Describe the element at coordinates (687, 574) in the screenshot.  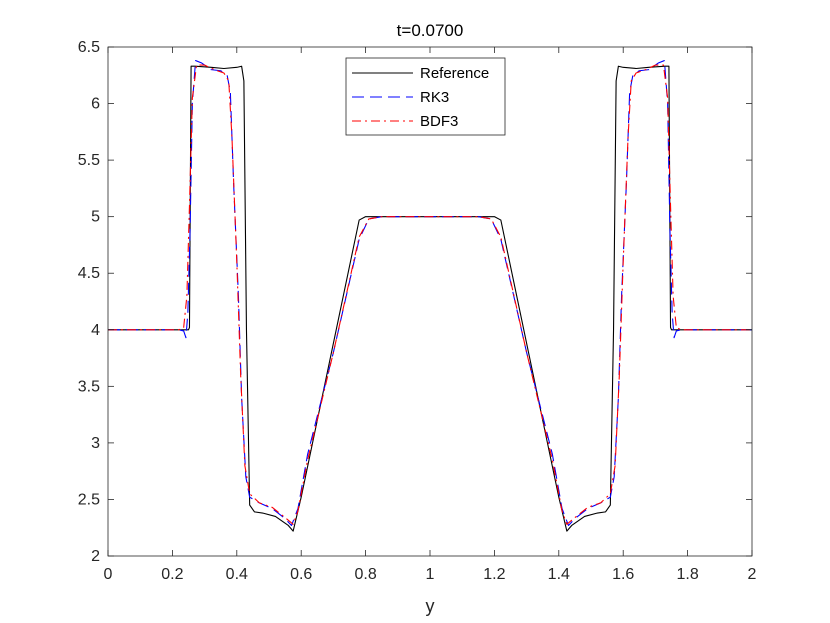
I see `x-tick-label: 1.8` at that location.